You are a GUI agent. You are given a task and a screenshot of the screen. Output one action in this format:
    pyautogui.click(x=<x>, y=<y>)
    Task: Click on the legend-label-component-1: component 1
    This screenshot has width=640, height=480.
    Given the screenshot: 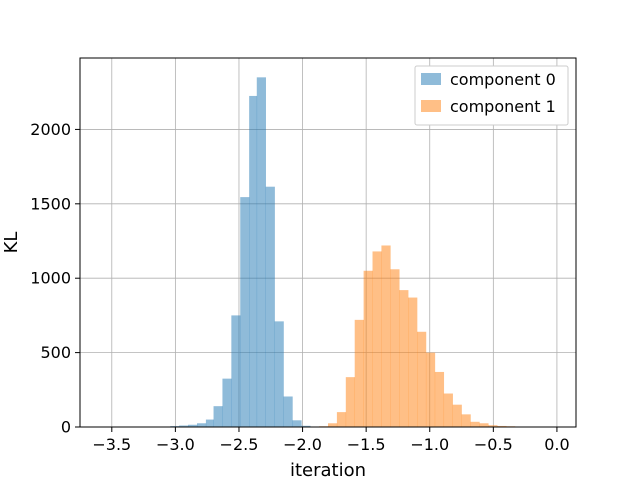 What is the action you would take?
    pyautogui.click(x=503, y=106)
    